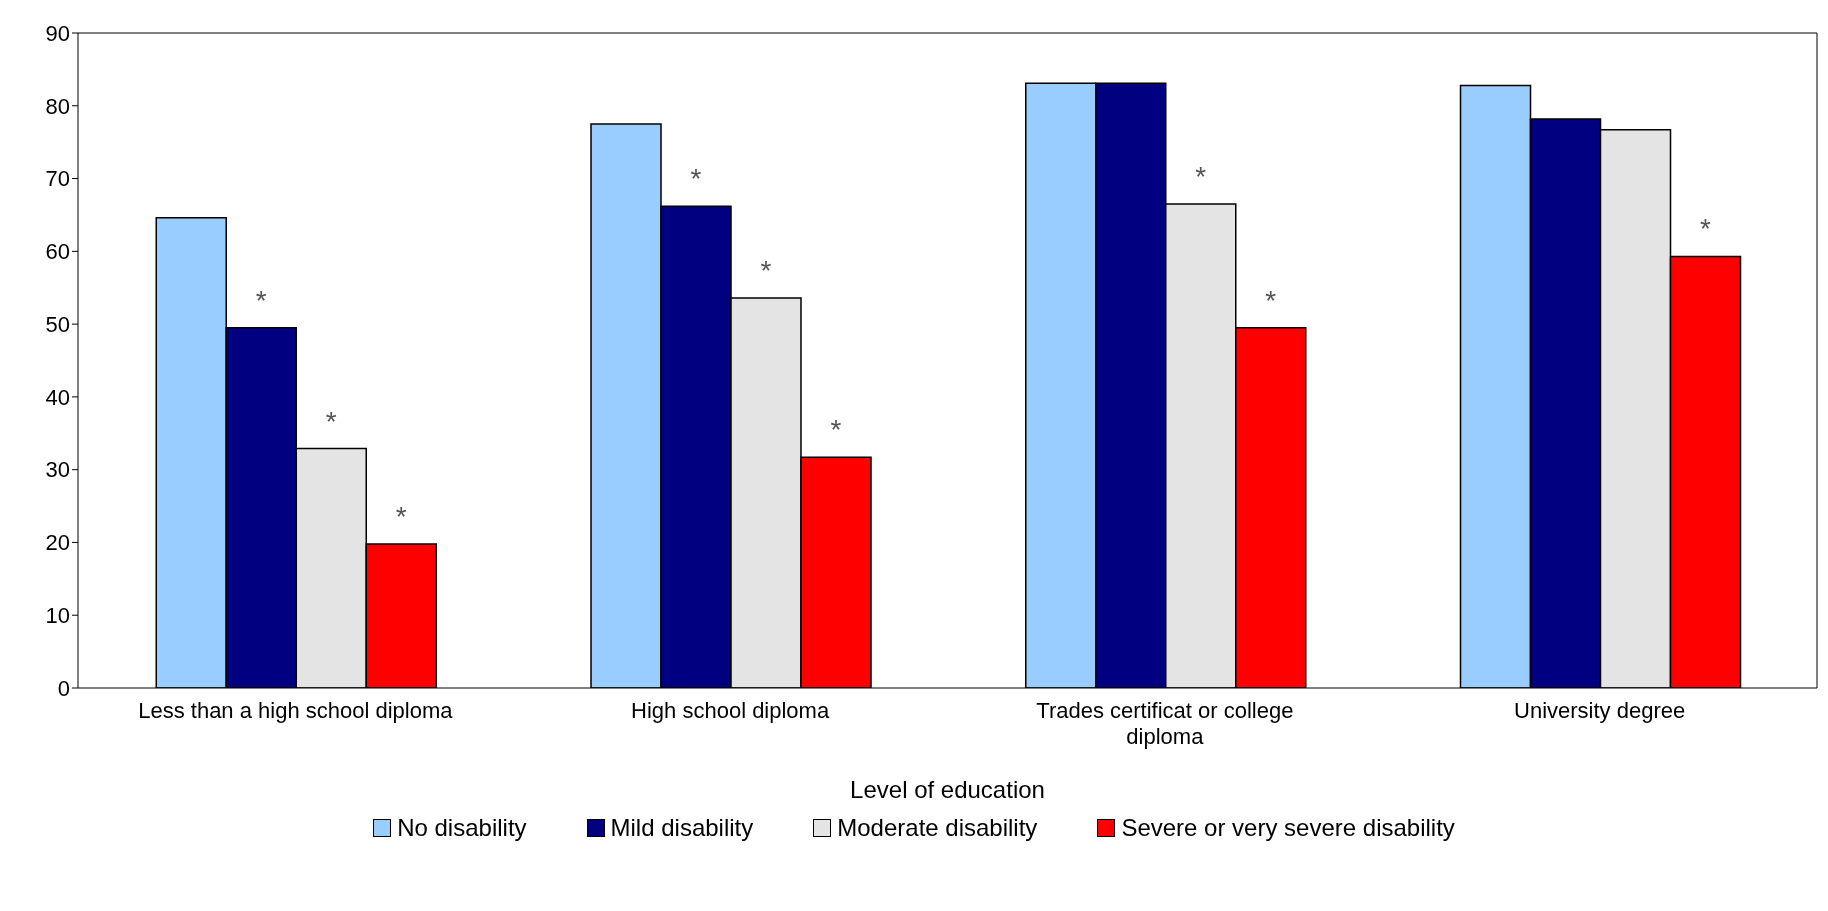 The image size is (1828, 911). I want to click on y-tick-label: 10, so click(57, 616).